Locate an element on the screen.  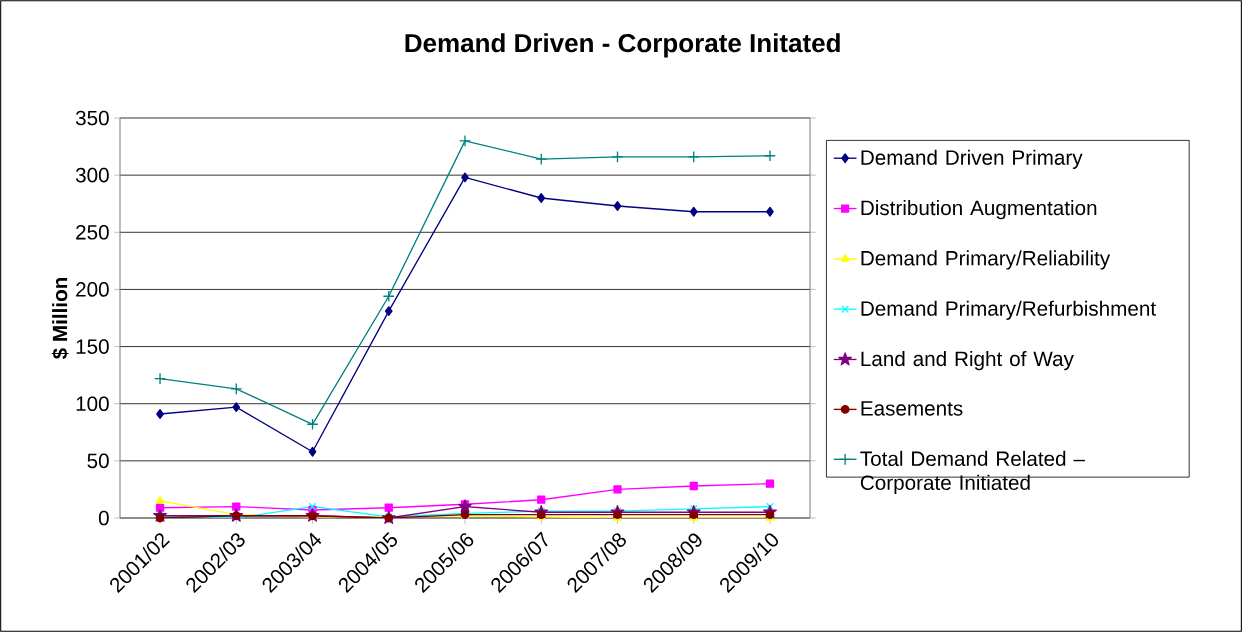
y-axis-title: $ Million is located at coordinates (60, 318).